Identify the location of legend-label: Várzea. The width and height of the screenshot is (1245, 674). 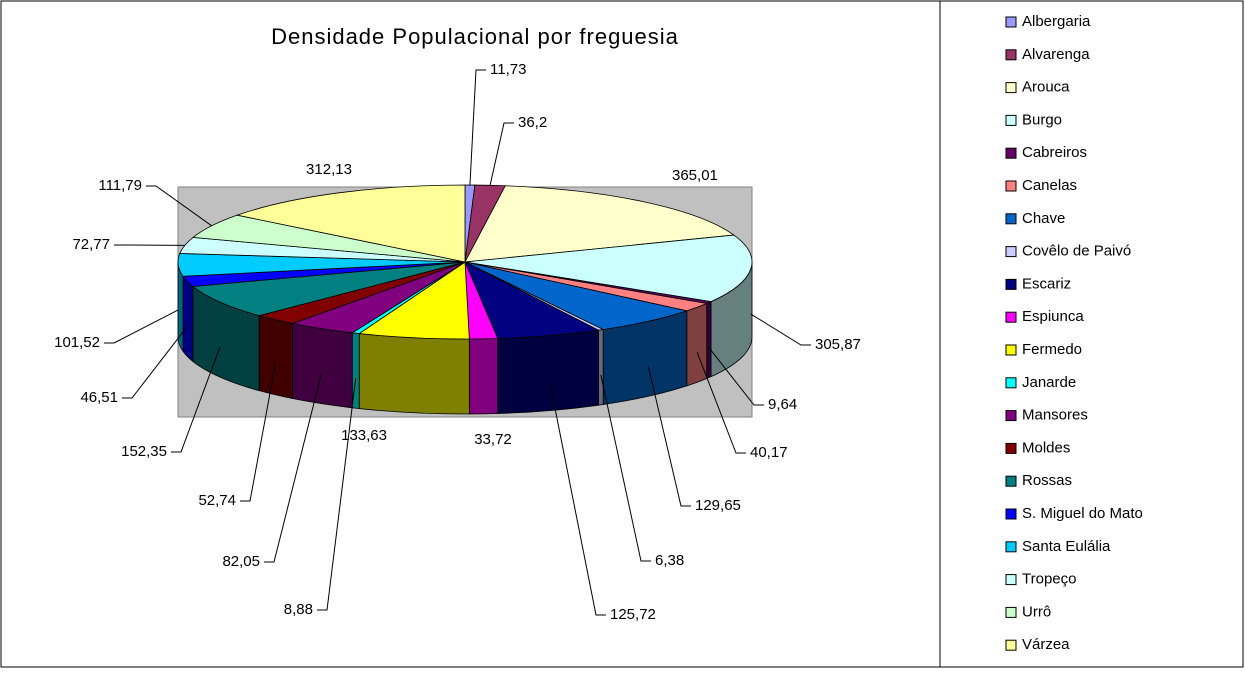
(1046, 644).